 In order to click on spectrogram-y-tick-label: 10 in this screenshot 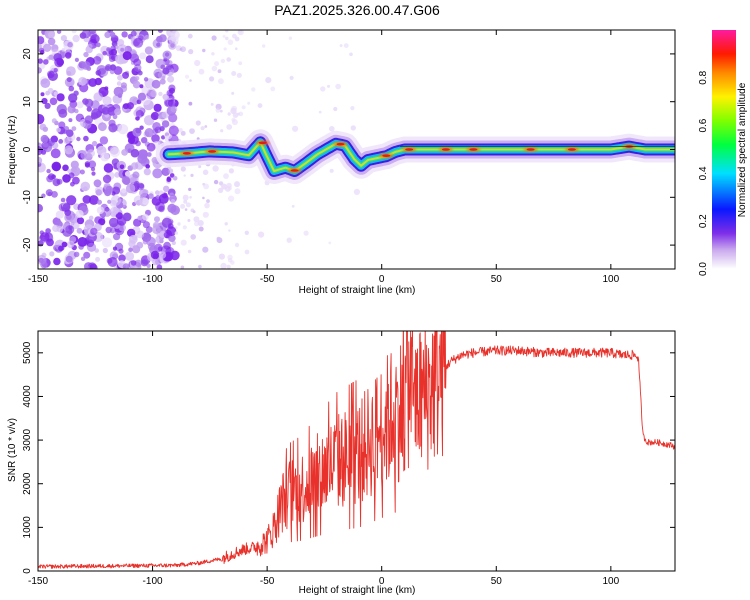, I will do `click(27, 102)`.